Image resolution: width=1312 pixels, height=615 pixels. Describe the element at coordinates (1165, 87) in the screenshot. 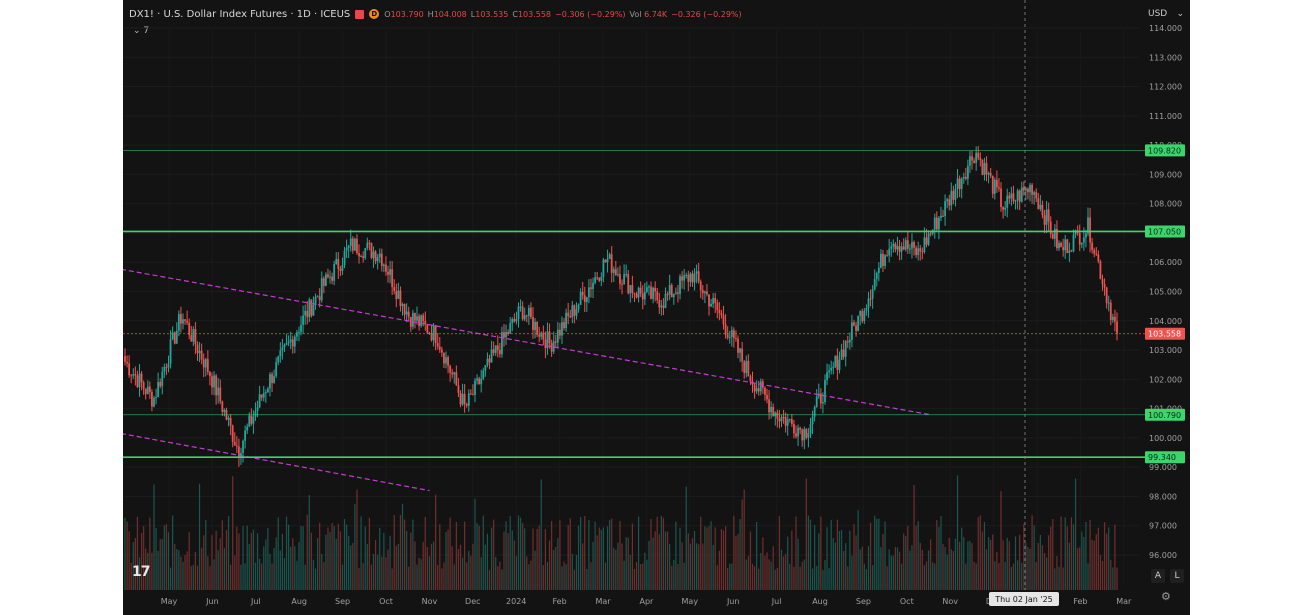

I see `y-tick-label: 112.000` at that location.